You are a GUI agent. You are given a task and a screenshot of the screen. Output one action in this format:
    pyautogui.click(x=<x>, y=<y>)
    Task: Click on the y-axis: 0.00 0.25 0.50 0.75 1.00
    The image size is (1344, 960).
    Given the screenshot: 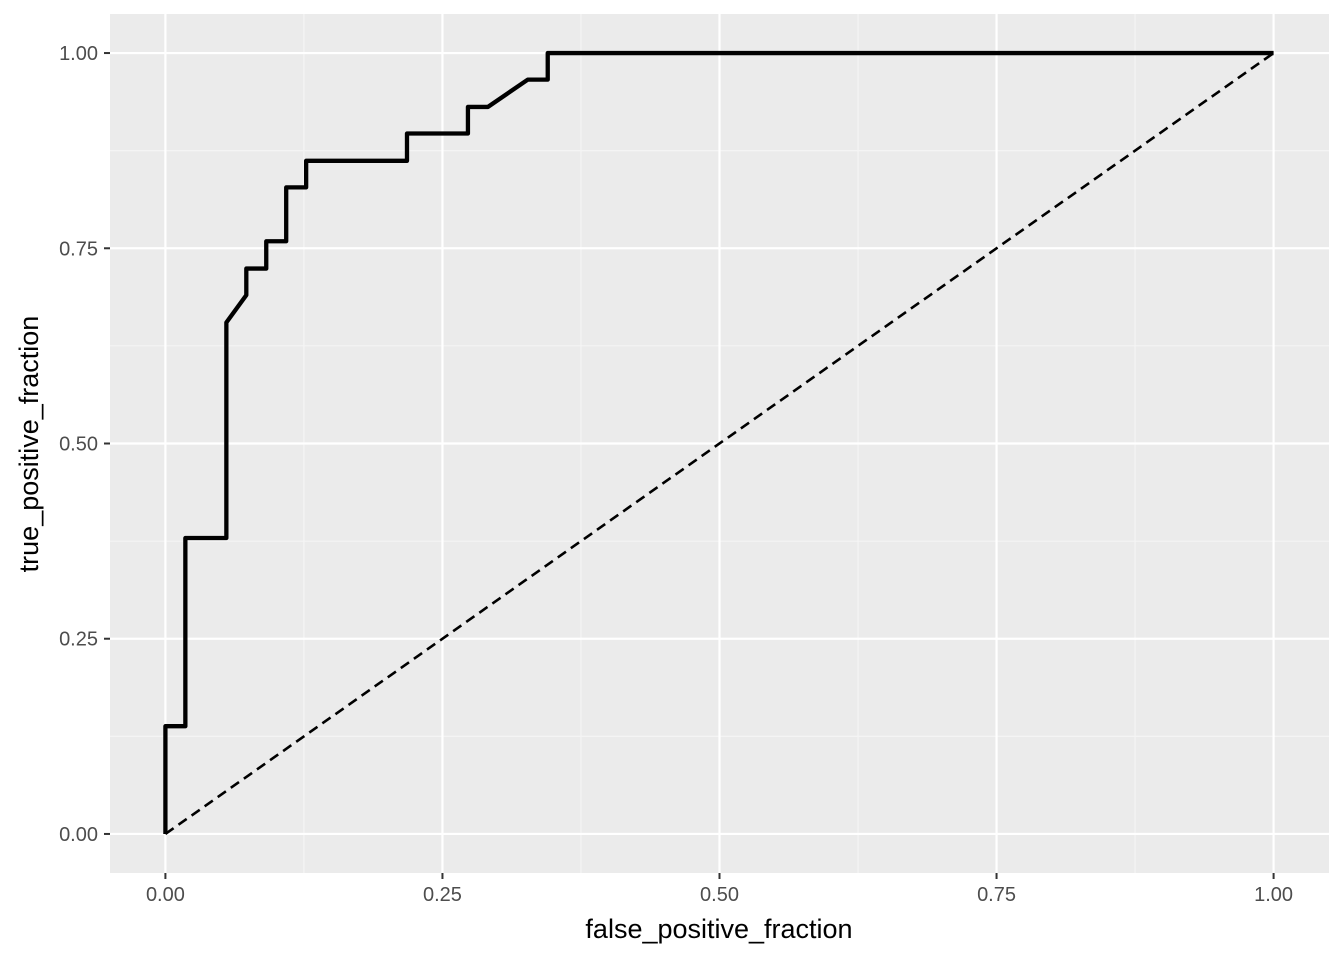 What is the action you would take?
    pyautogui.click(x=84, y=444)
    